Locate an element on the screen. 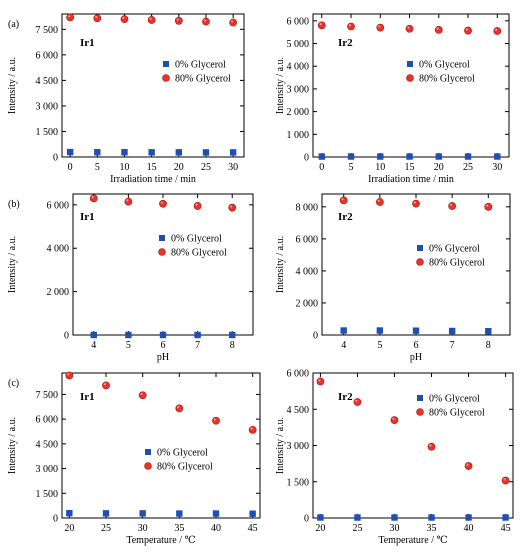 Image resolution: width=532 pixels, height=555 pixels. x-tick-label: 35 is located at coordinates (179, 528).